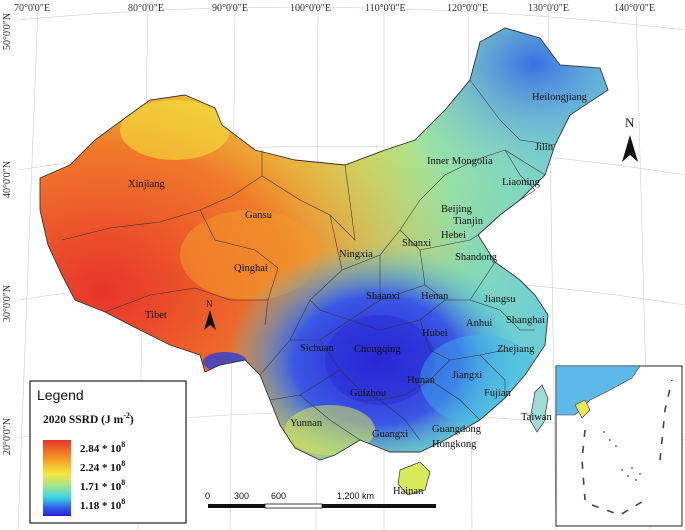  Describe the element at coordinates (146, 8) in the screenshot. I see `lon-label: 80°0'0"E` at that location.